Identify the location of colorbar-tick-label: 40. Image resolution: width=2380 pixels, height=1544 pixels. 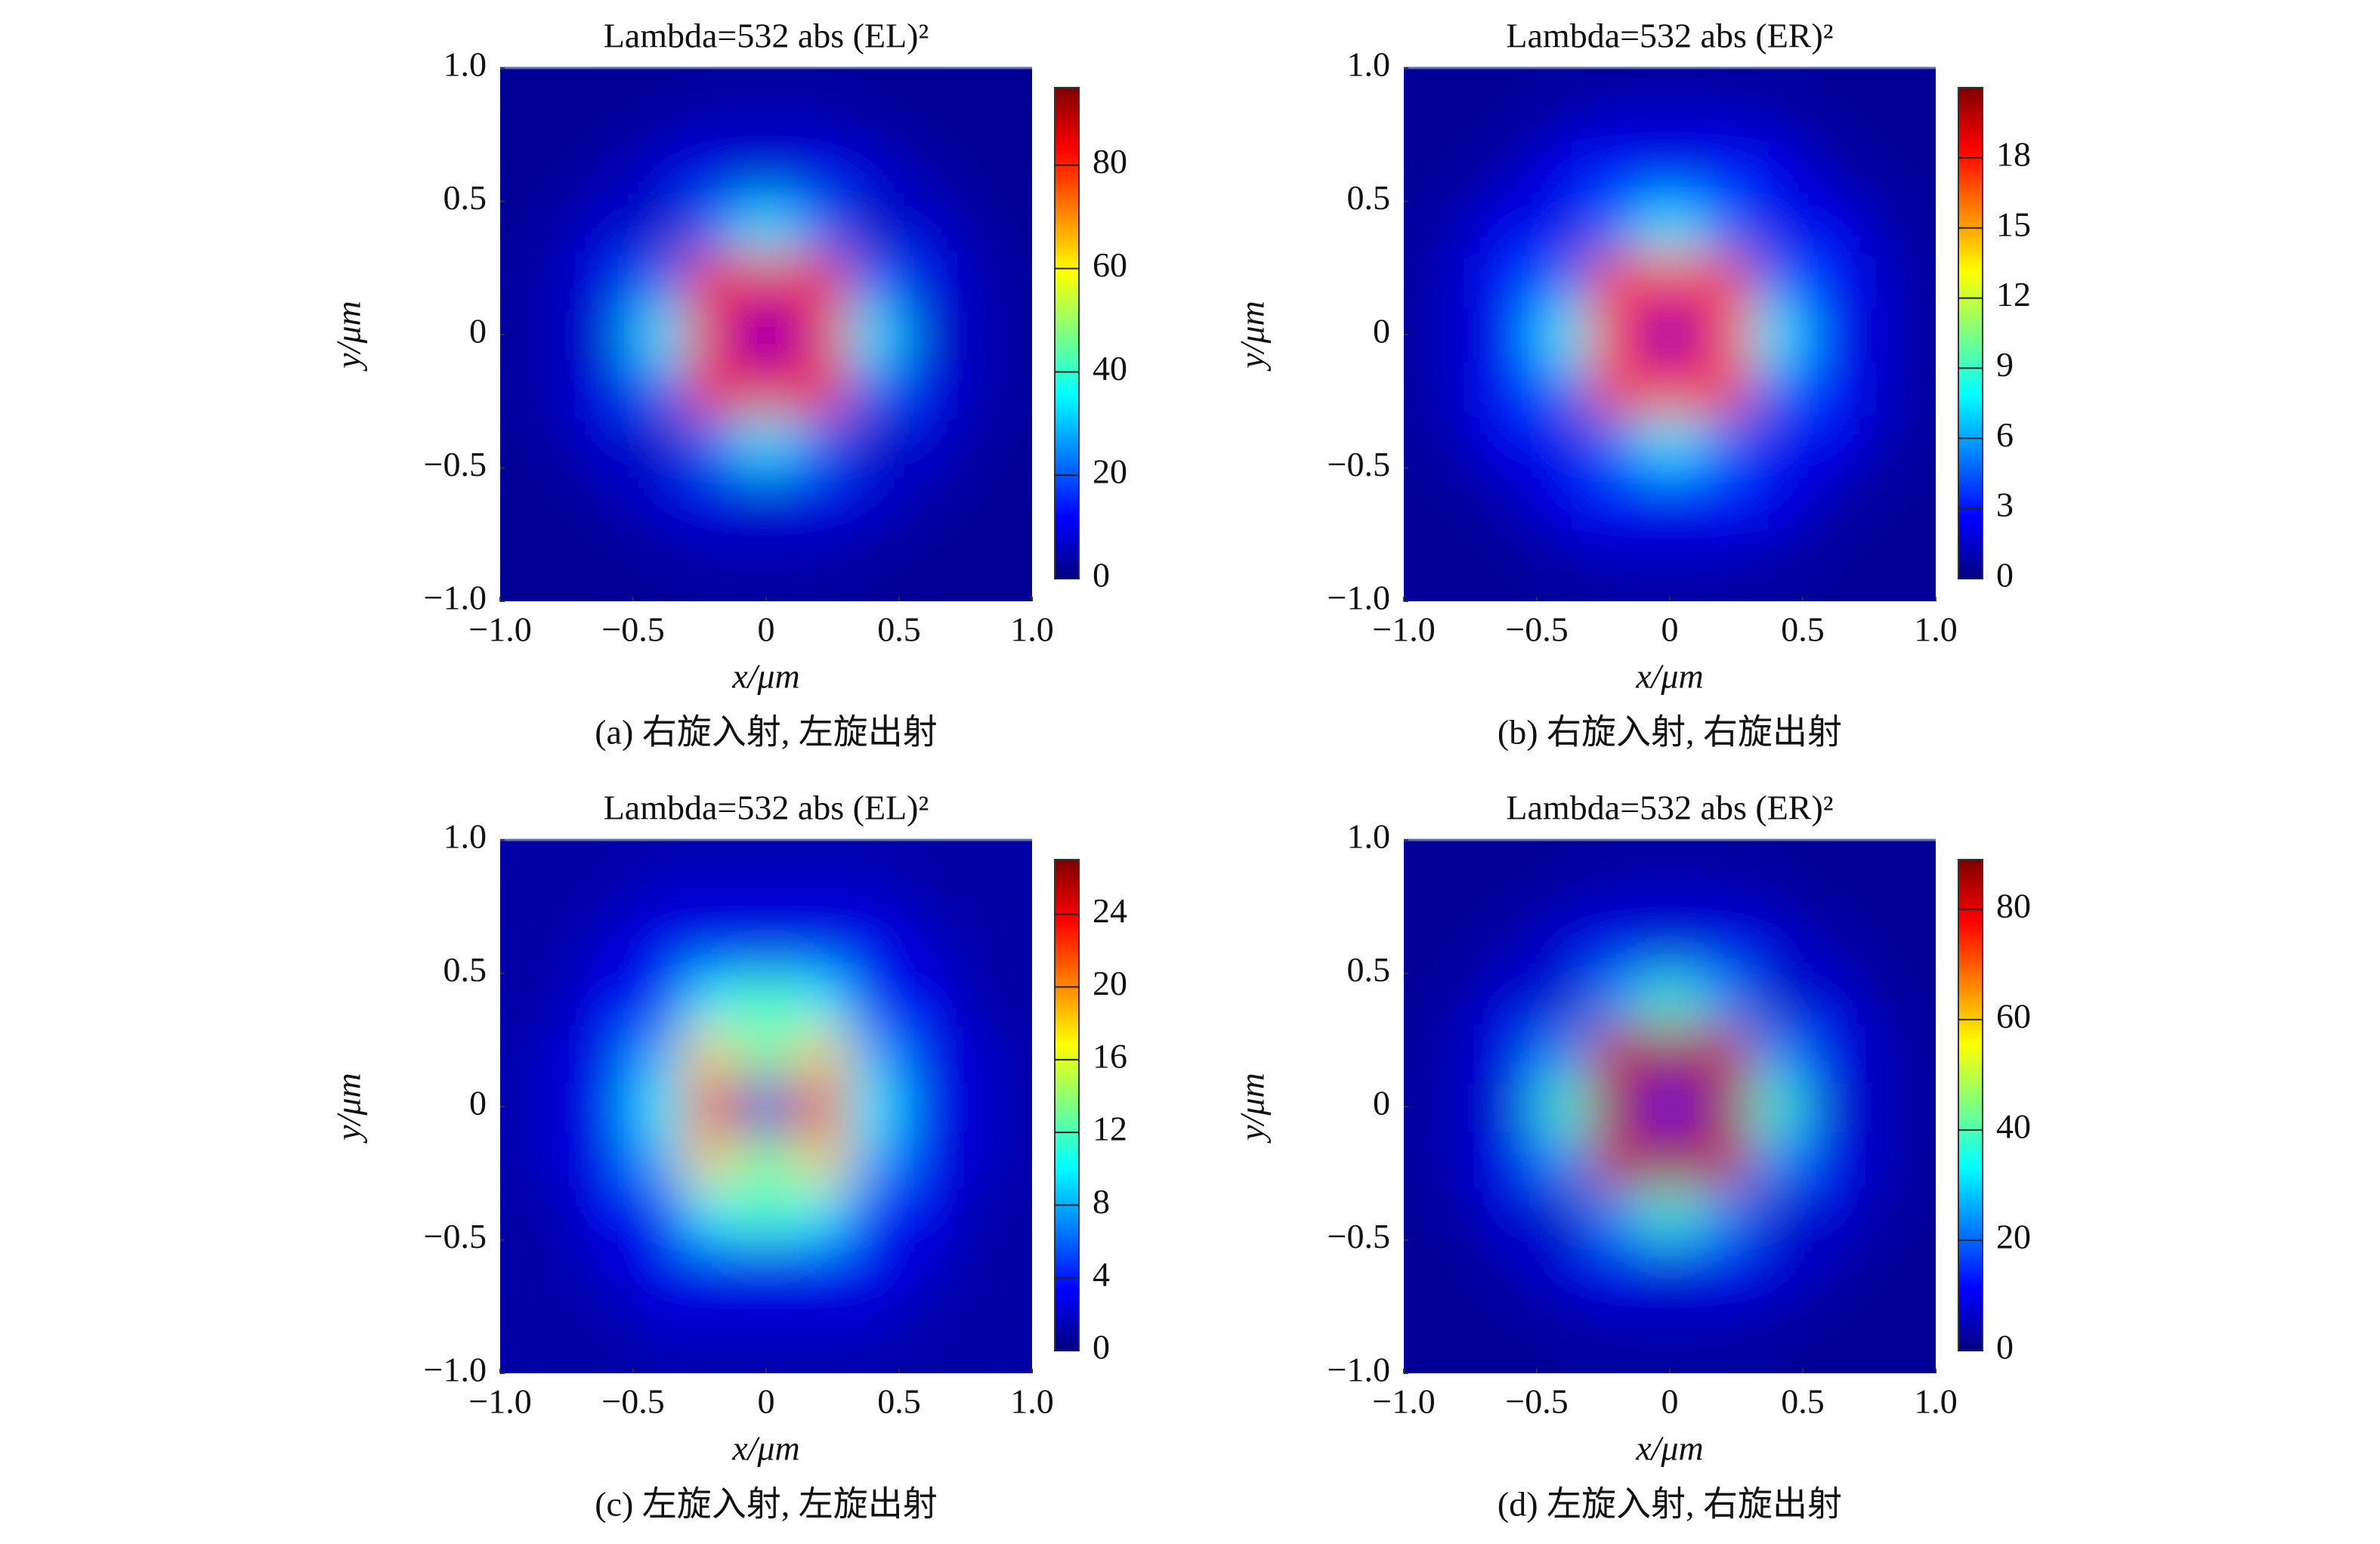
(1110, 368).